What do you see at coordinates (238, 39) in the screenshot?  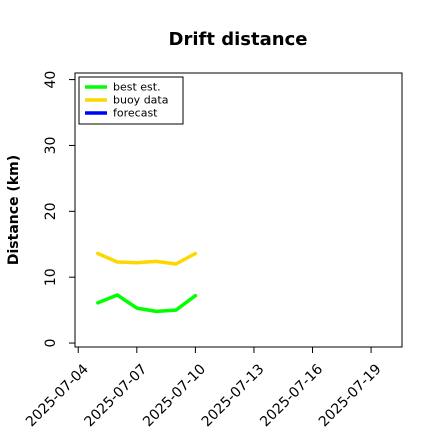 I see `chart-title: Drift distance` at bounding box center [238, 39].